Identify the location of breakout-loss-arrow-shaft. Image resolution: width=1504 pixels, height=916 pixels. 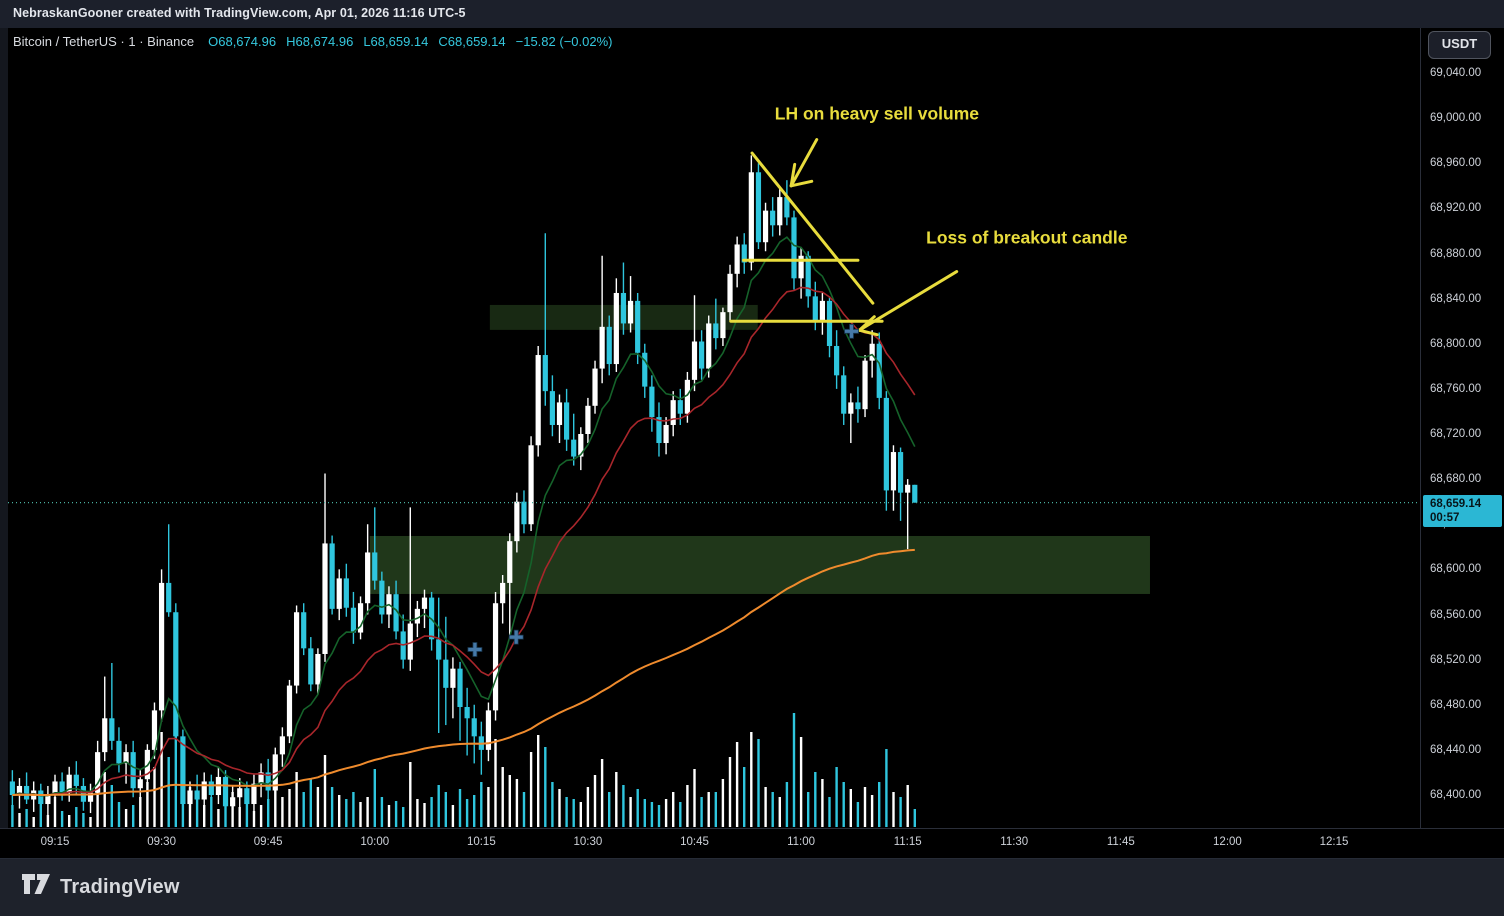
(908, 301).